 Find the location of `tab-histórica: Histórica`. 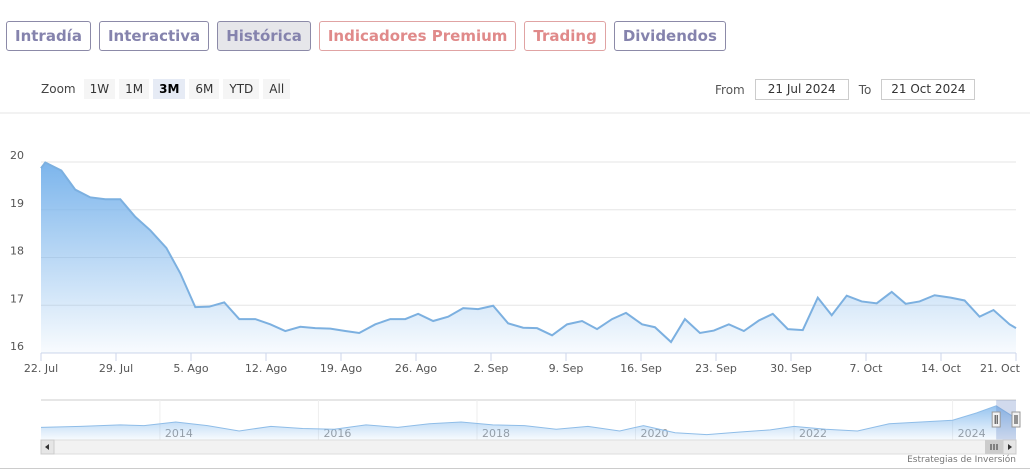

tab-histórica: Histórica is located at coordinates (264, 36).